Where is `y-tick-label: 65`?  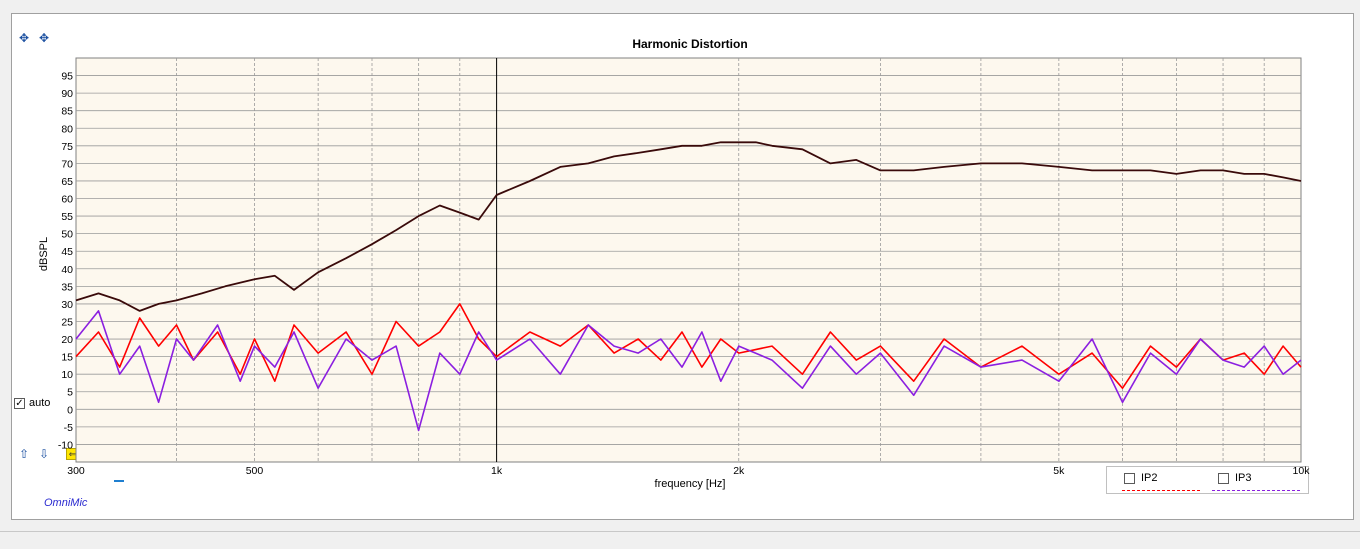
y-tick-label: 65 is located at coordinates (67, 182).